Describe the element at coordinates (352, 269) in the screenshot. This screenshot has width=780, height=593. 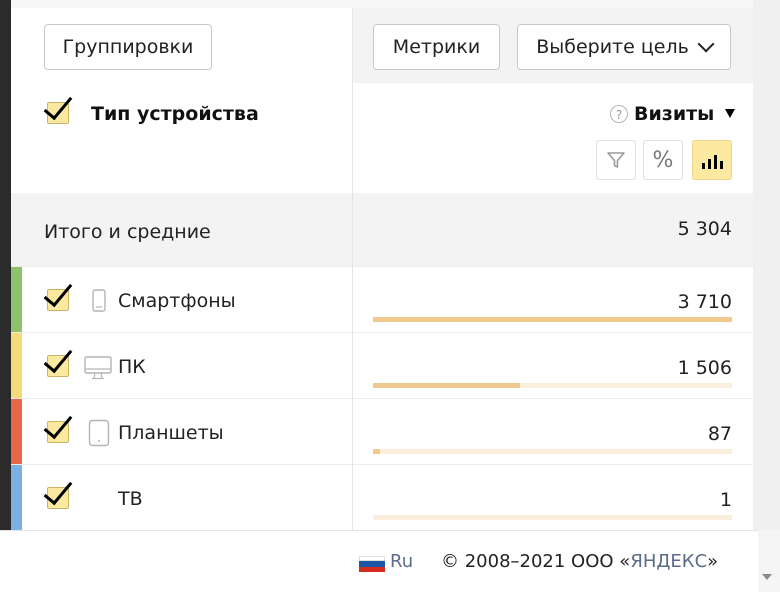
I see `column-divider` at that location.